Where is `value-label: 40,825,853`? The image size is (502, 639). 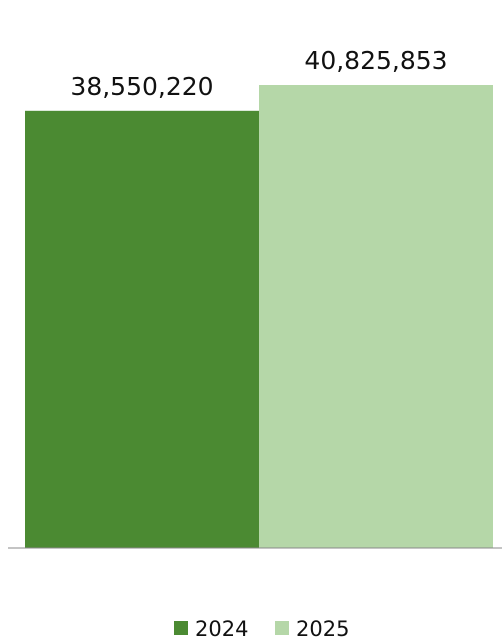
value-label: 40,825,853 is located at coordinates (375, 60).